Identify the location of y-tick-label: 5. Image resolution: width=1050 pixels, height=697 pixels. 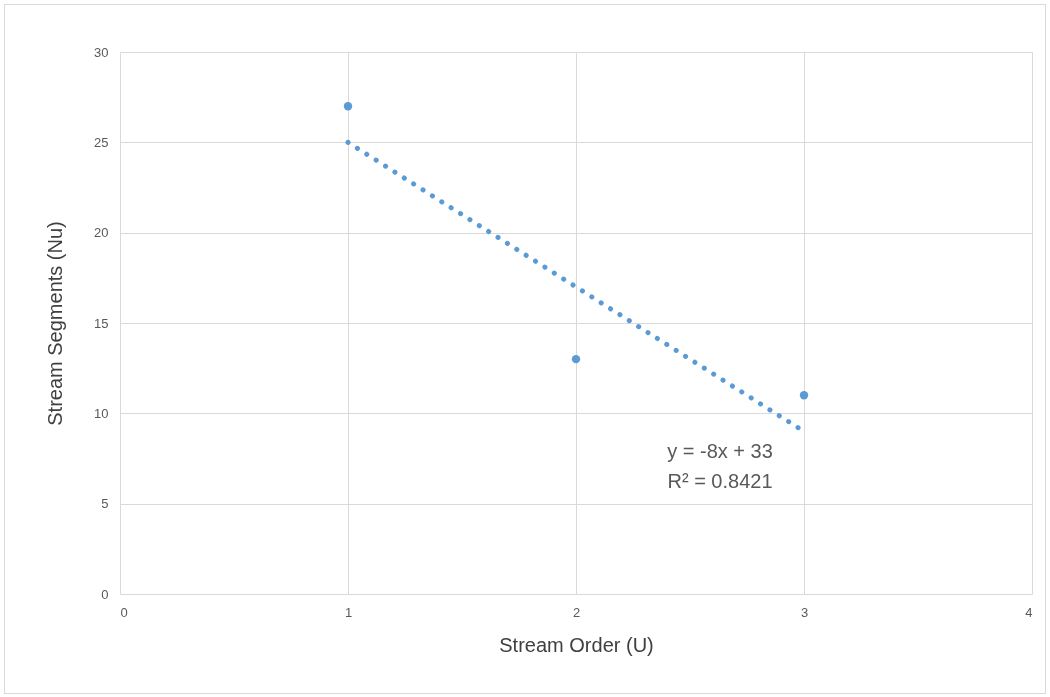
(105, 504).